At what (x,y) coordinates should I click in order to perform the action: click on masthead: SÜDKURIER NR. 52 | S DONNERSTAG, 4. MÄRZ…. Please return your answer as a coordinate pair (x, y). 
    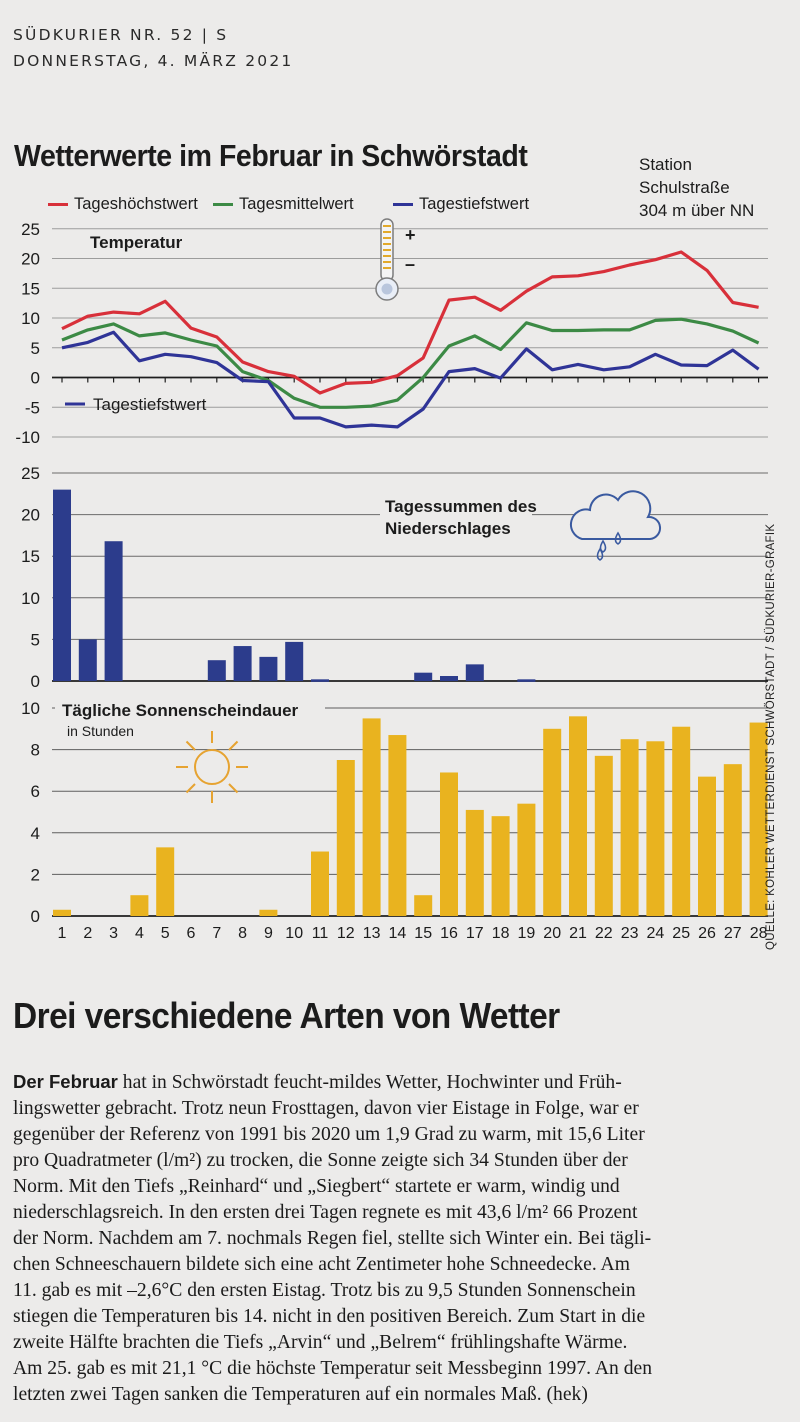
    Looking at the image, I should click on (153, 48).